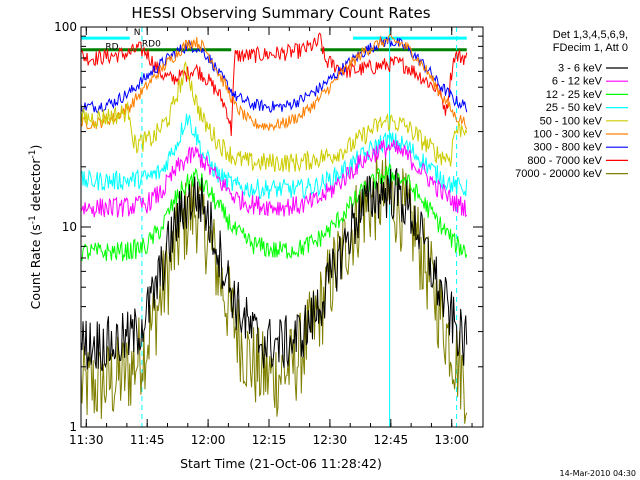 This screenshot has height=480, width=640. I want to click on x-tick-label: 12:30, so click(330, 440).